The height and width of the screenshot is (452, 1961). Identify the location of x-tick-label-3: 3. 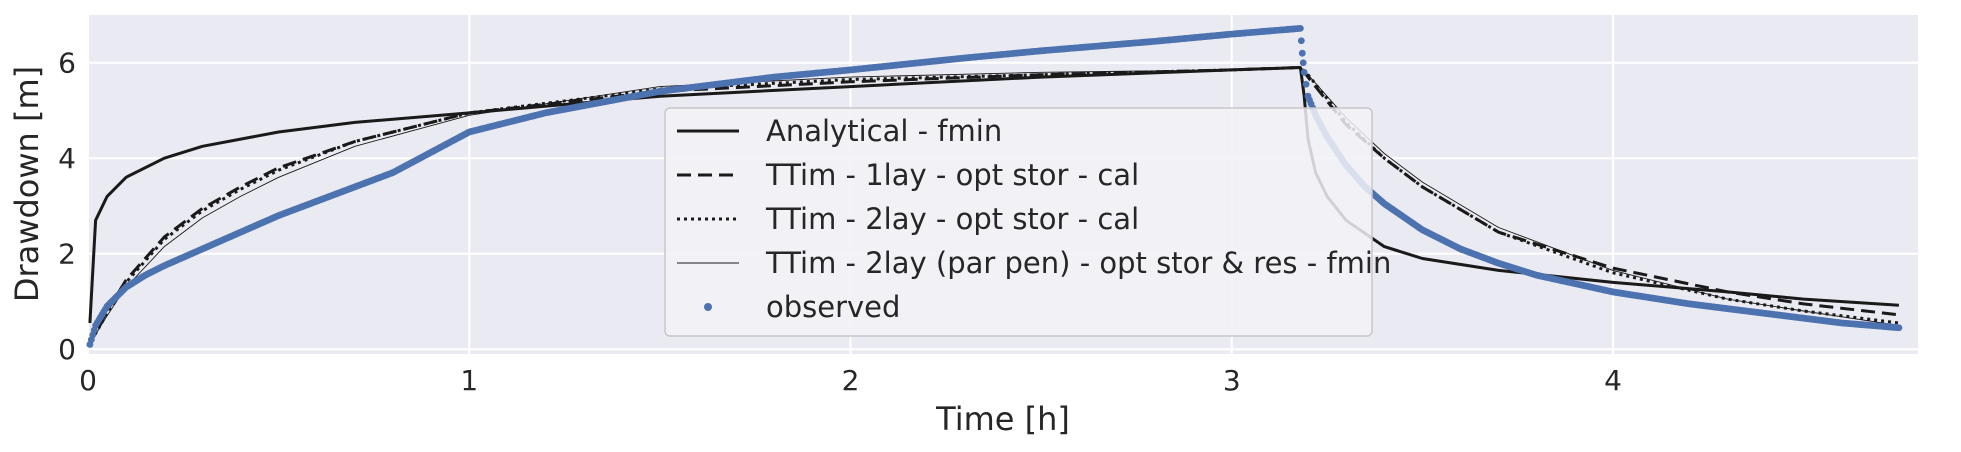
(1232, 380).